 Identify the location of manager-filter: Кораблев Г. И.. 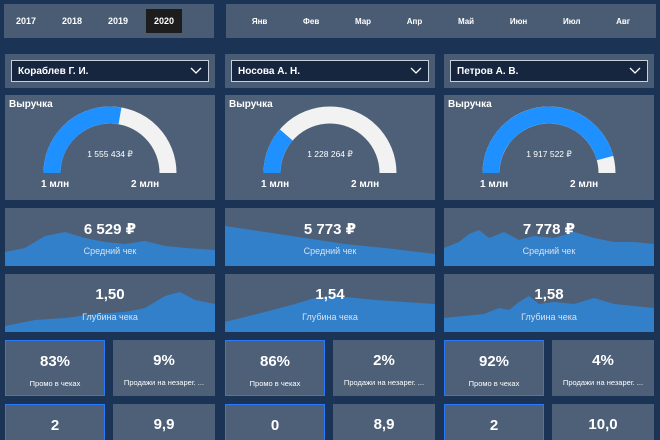
(110, 71).